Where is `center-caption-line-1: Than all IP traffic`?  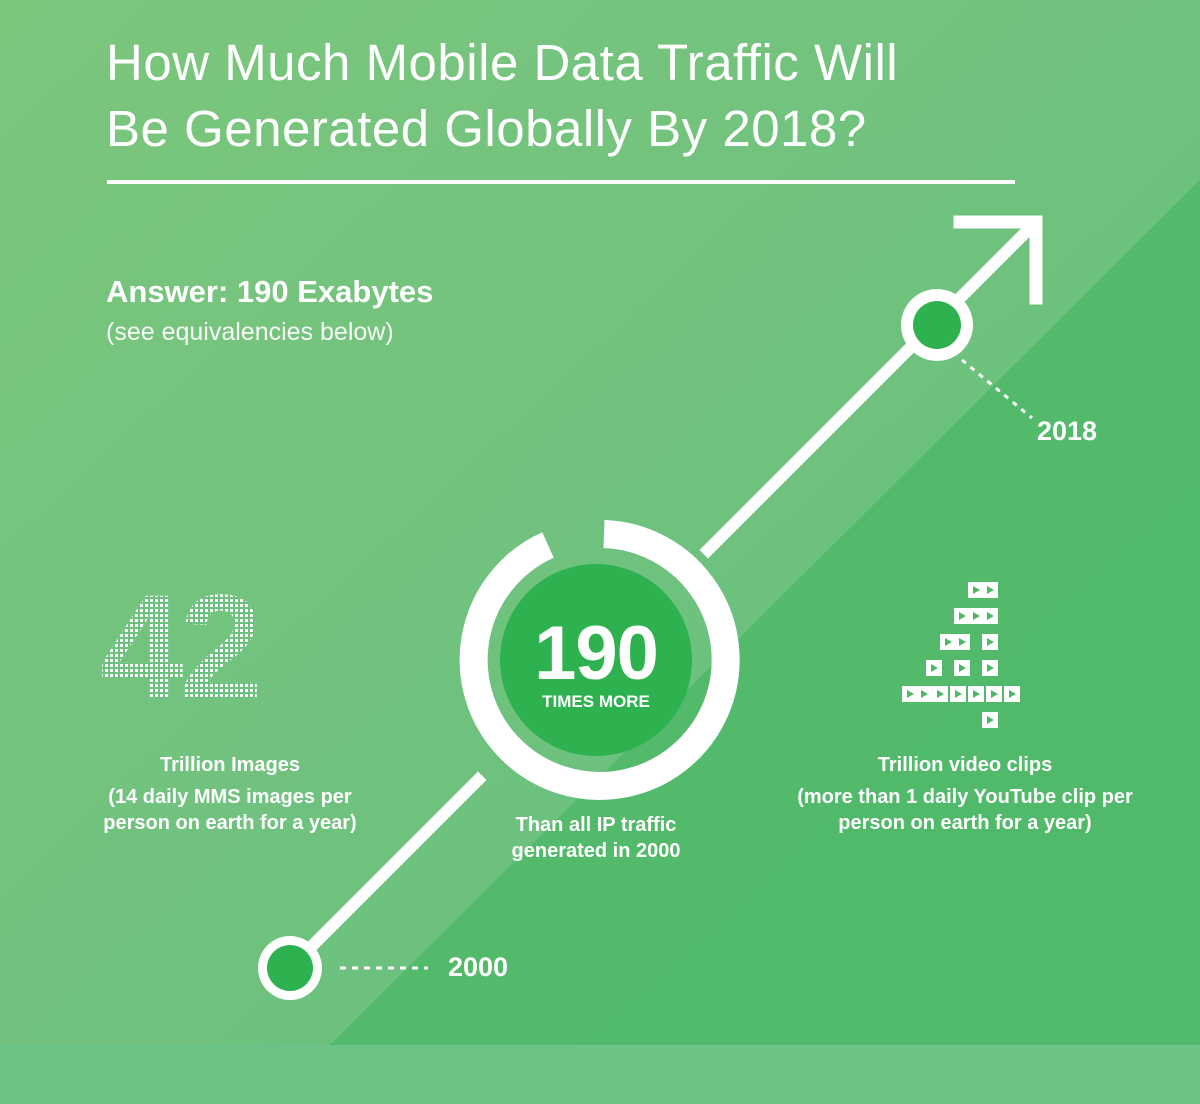
center-caption-line-1: Than all IP traffic is located at coordinates (596, 825).